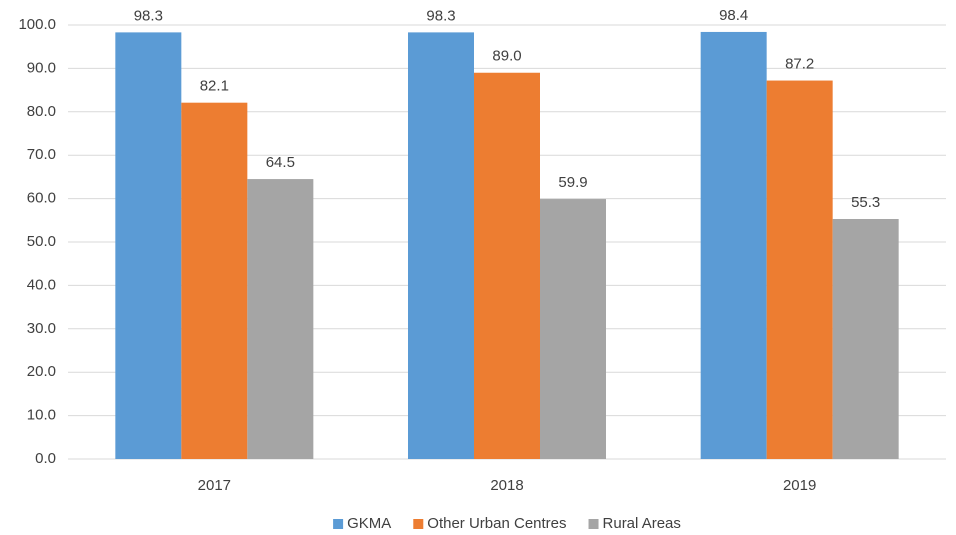  What do you see at coordinates (41, 198) in the screenshot?
I see `y-tick-label: 60.0` at bounding box center [41, 198].